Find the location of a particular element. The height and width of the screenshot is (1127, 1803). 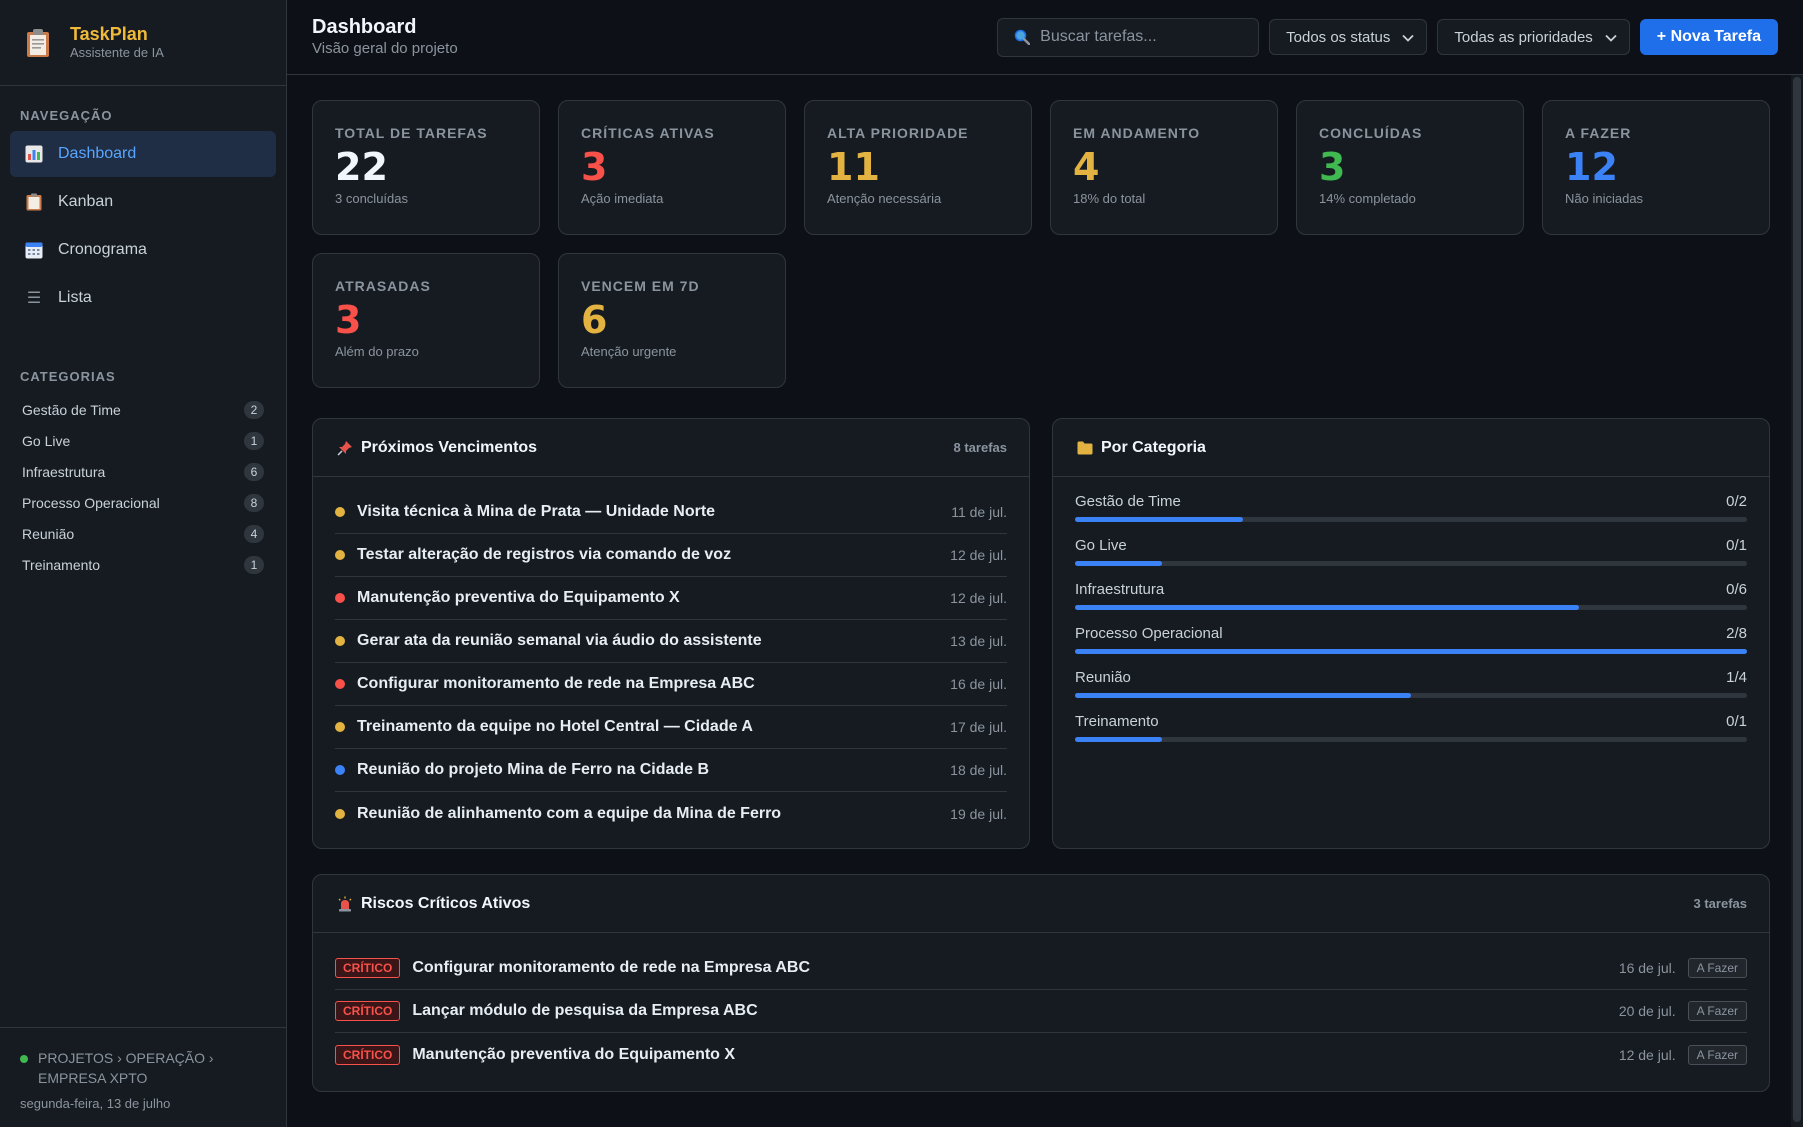

category-label: Go Live is located at coordinates (46, 440).